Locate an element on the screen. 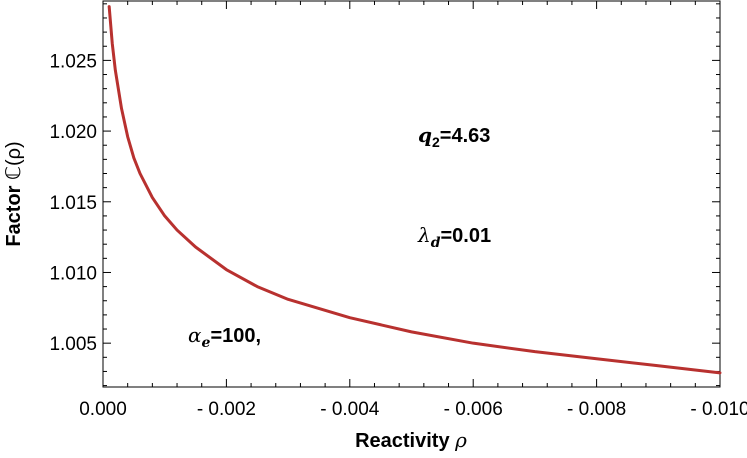  annotation-lambda-sub: d is located at coordinates (436, 243).